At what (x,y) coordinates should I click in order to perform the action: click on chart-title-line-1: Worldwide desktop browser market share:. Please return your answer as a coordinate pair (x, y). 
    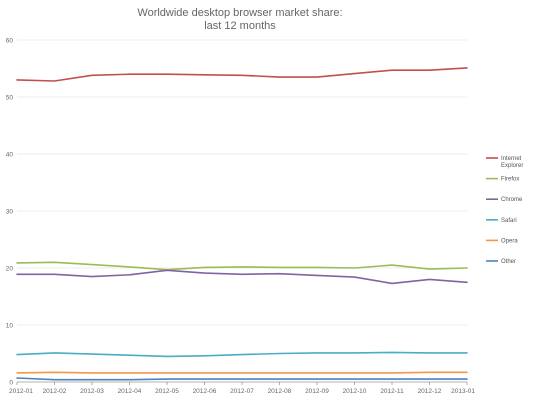
    Looking at the image, I should click on (239, 13).